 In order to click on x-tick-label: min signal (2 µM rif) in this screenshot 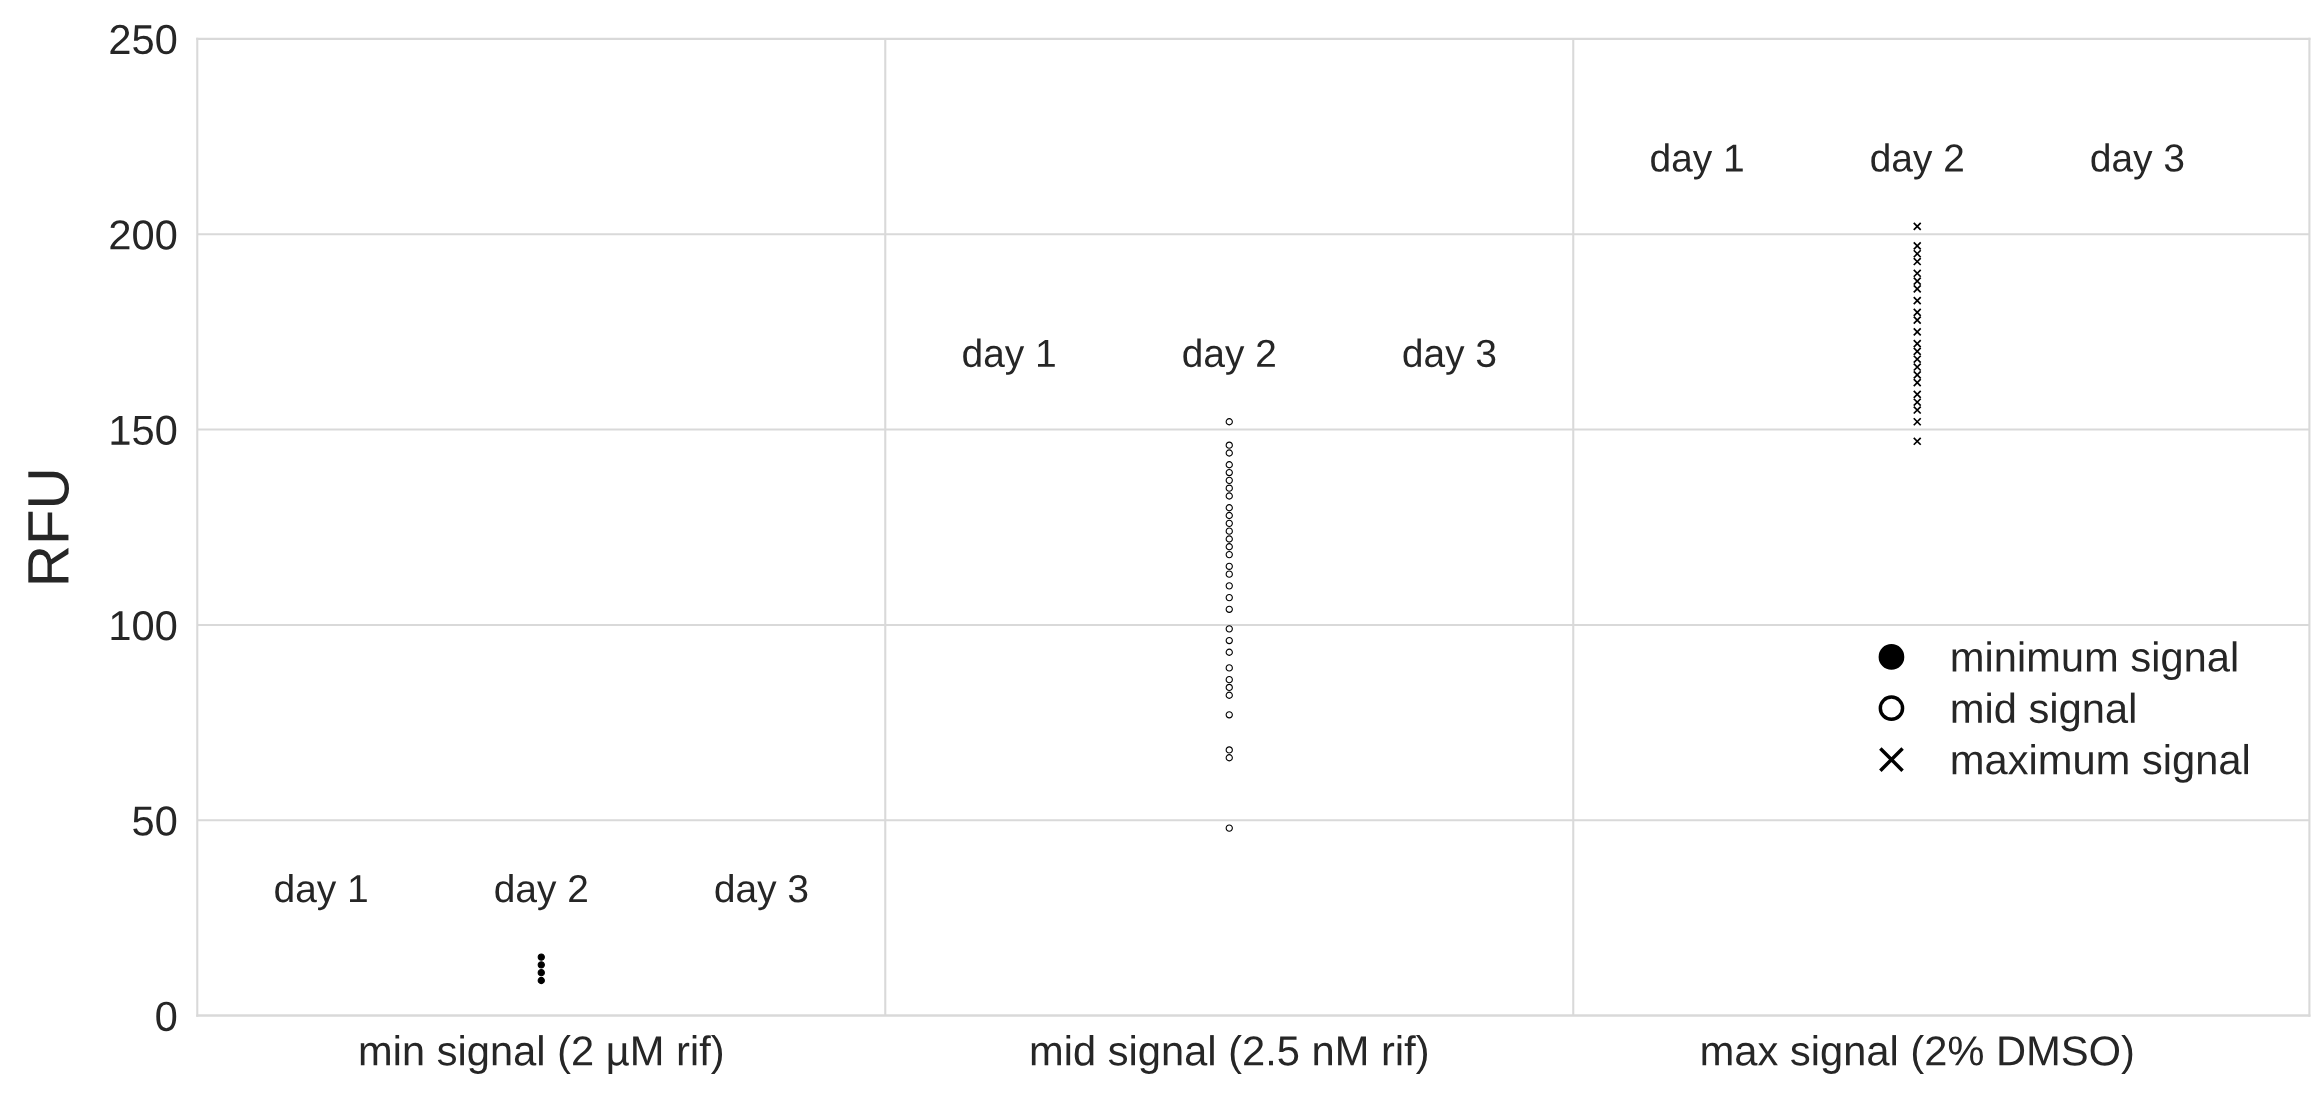, I will do `click(541, 1054)`.